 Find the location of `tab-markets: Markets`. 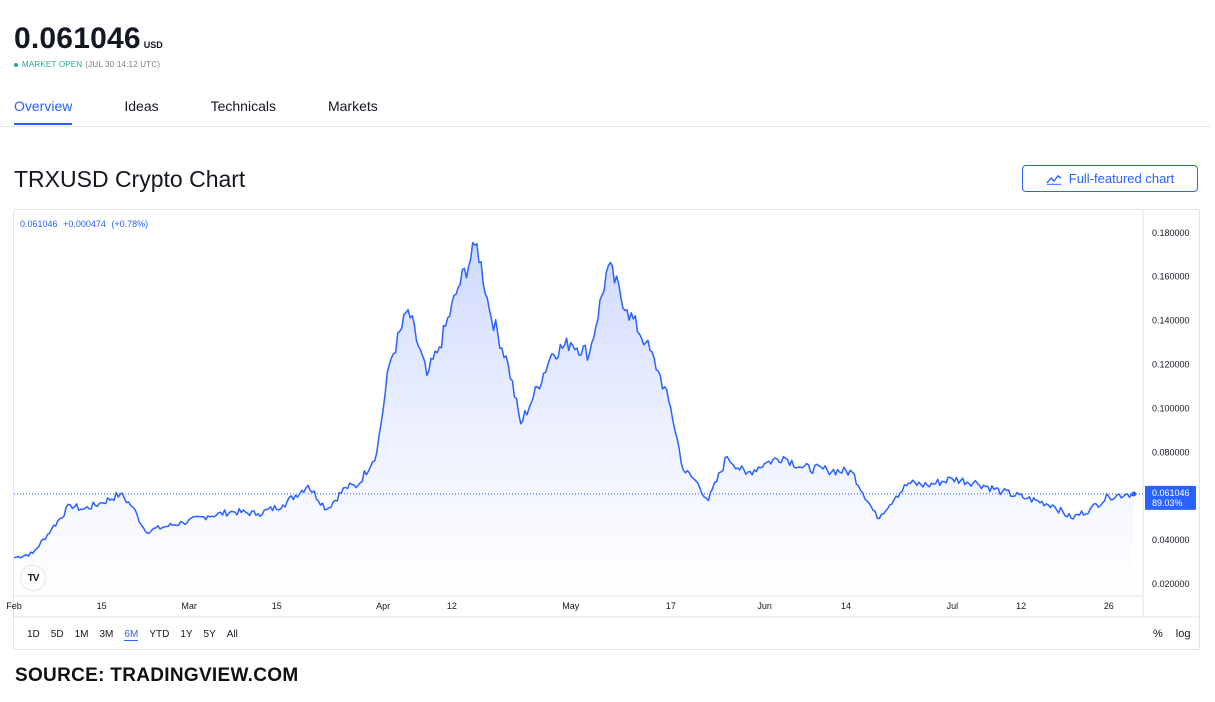

tab-markets: Markets is located at coordinates (352, 106).